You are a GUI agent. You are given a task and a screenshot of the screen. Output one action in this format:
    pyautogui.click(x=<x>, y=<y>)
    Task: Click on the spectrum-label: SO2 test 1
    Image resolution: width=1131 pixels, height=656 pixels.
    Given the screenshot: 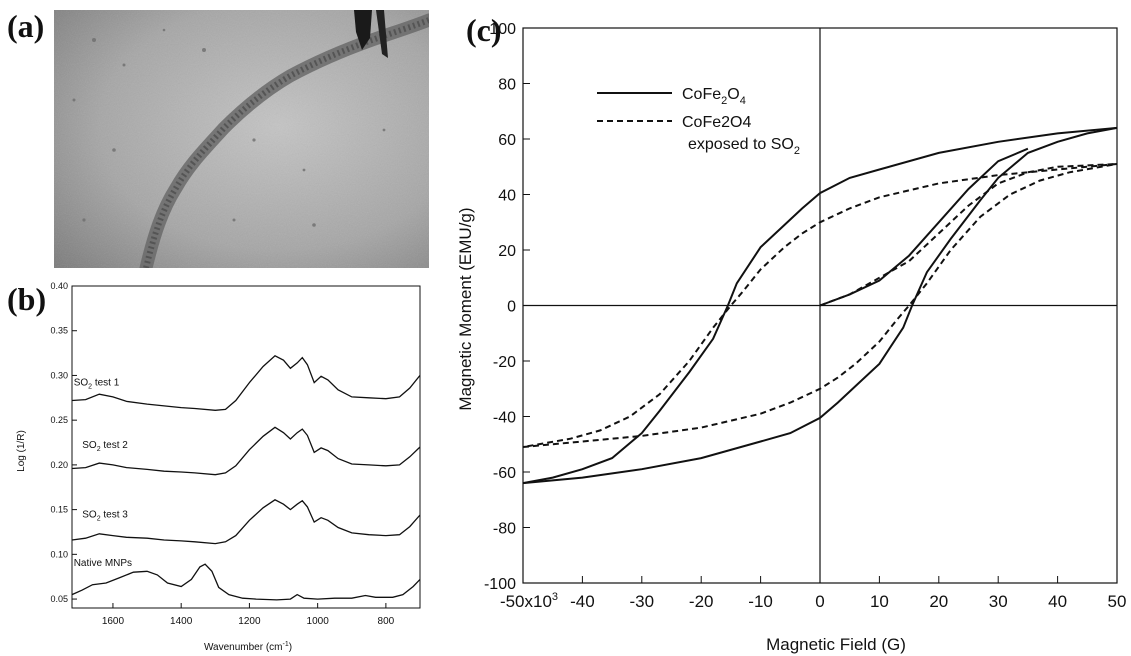 What is the action you would take?
    pyautogui.click(x=97, y=383)
    